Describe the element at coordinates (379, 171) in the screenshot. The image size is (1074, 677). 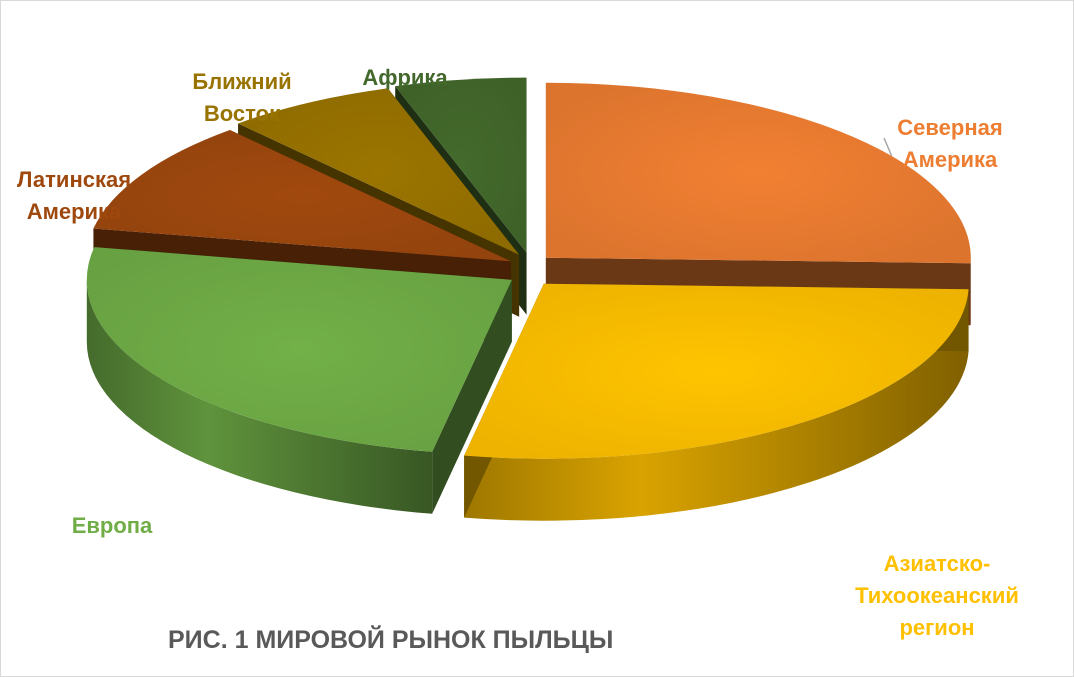
I see `slice-top-middle-east` at that location.